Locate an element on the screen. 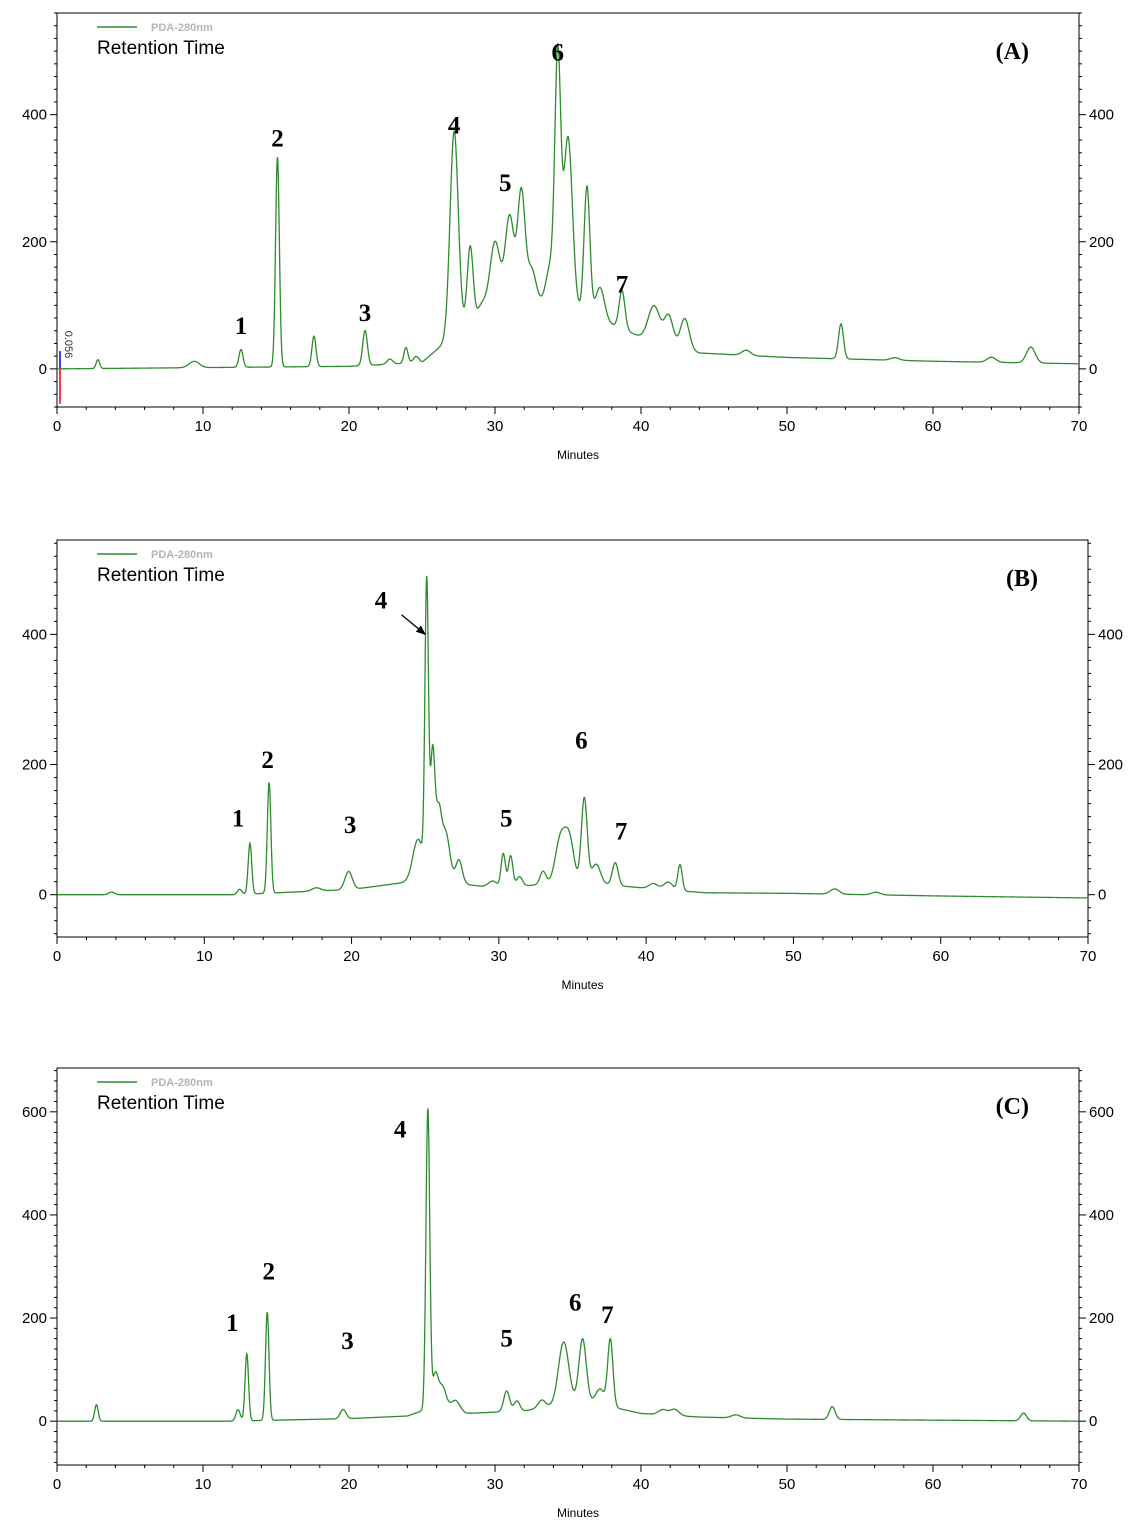 Image resolution: width=1136 pixels, height=1522 pixels. y-tick-label-right: 600 is located at coordinates (1101, 1112).